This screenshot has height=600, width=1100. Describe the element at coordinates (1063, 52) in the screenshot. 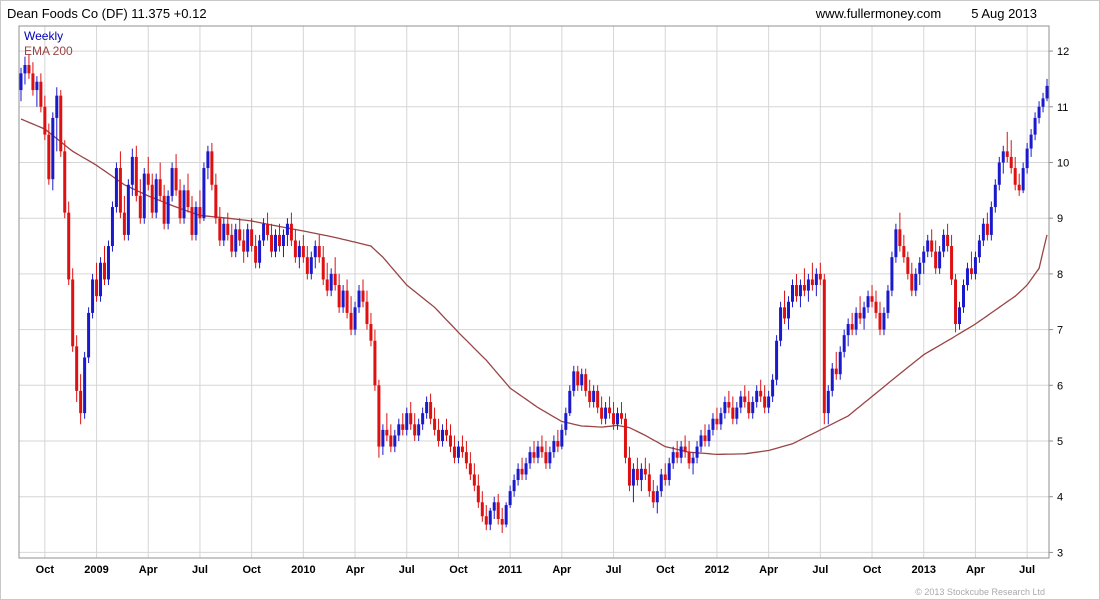

I see `svg-text: 12` at that location.